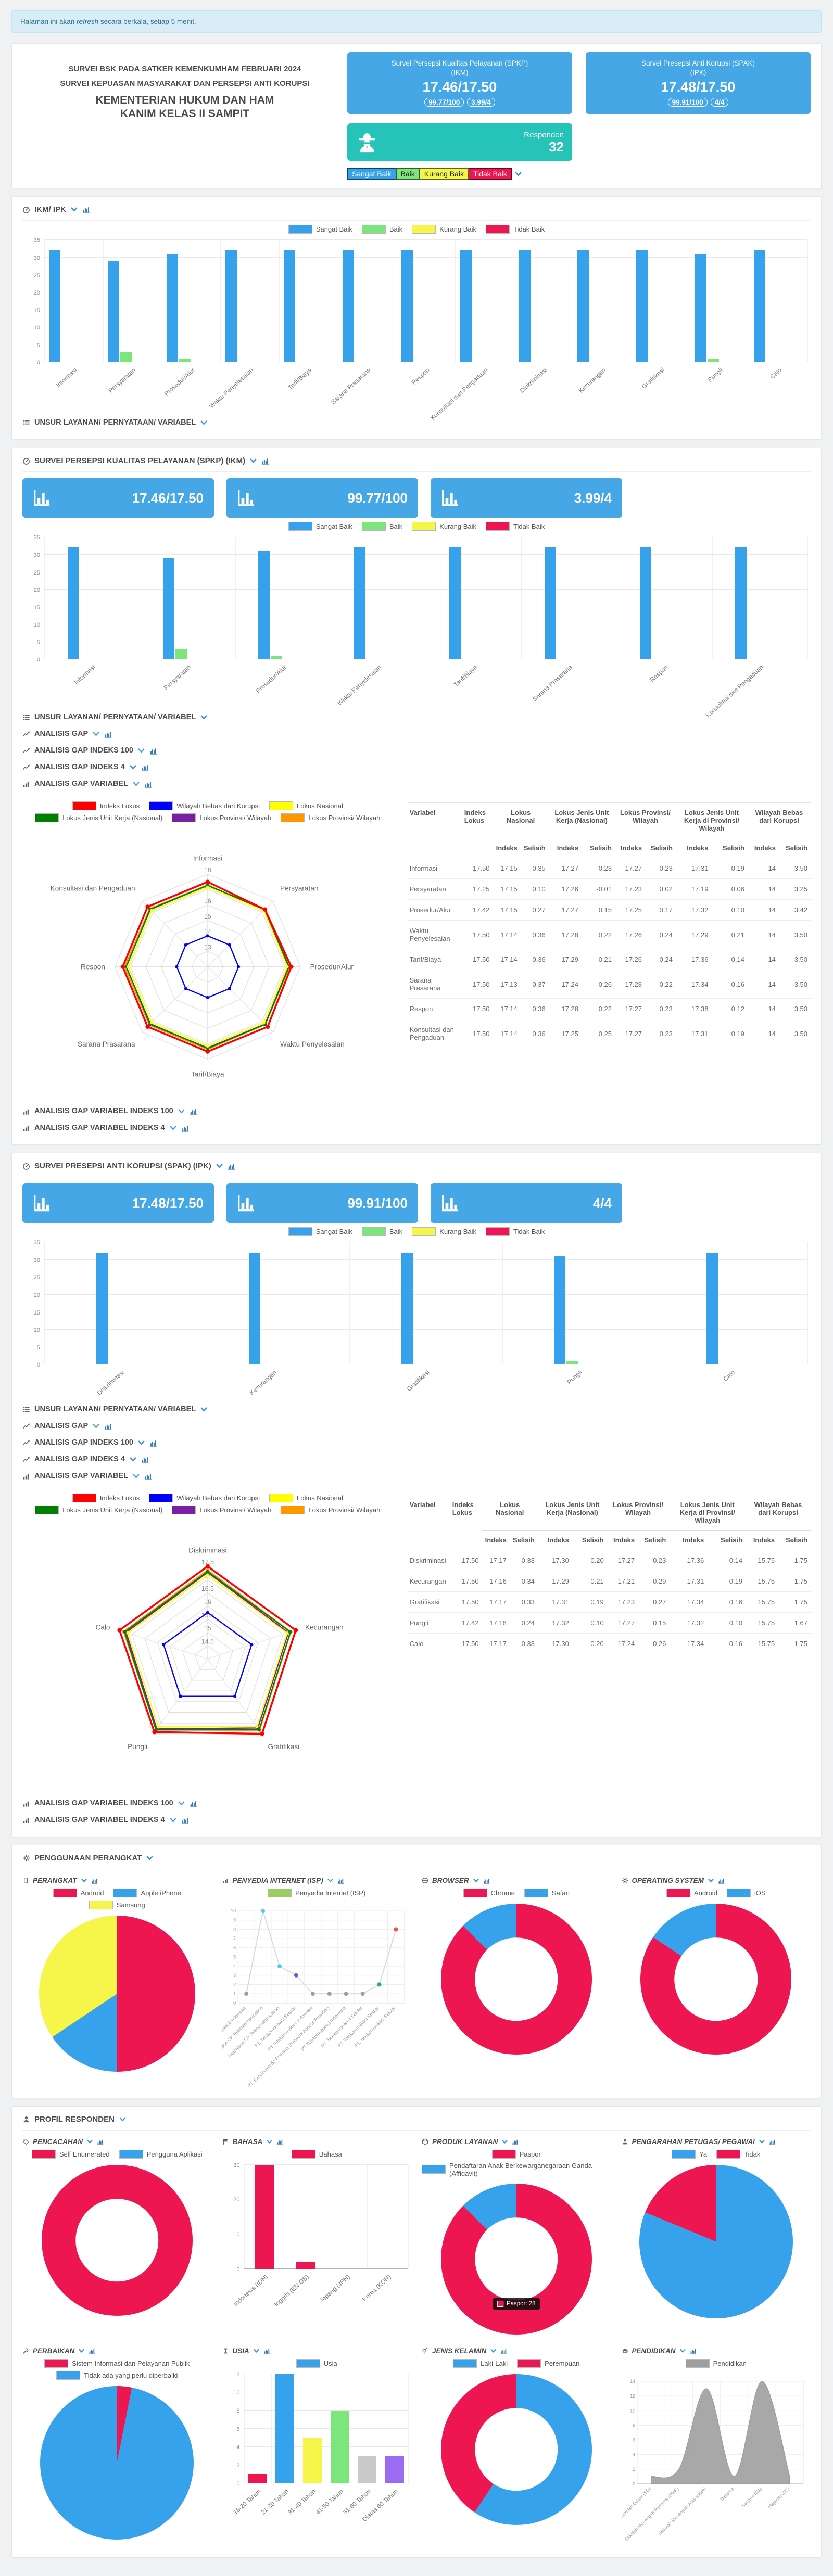 The width and height of the screenshot is (833, 2576). Describe the element at coordinates (117, 2363) in the screenshot. I see `legend-item: Sistem Informasi dan Pelayanan Publik` at that location.